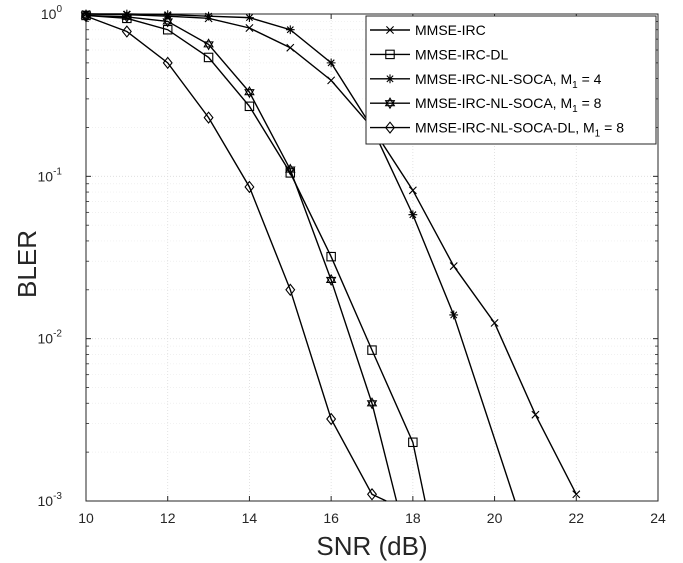  I want to click on legend-label: MMSE-IRC-NL-SOCA, M1 = 8, so click(508, 105).